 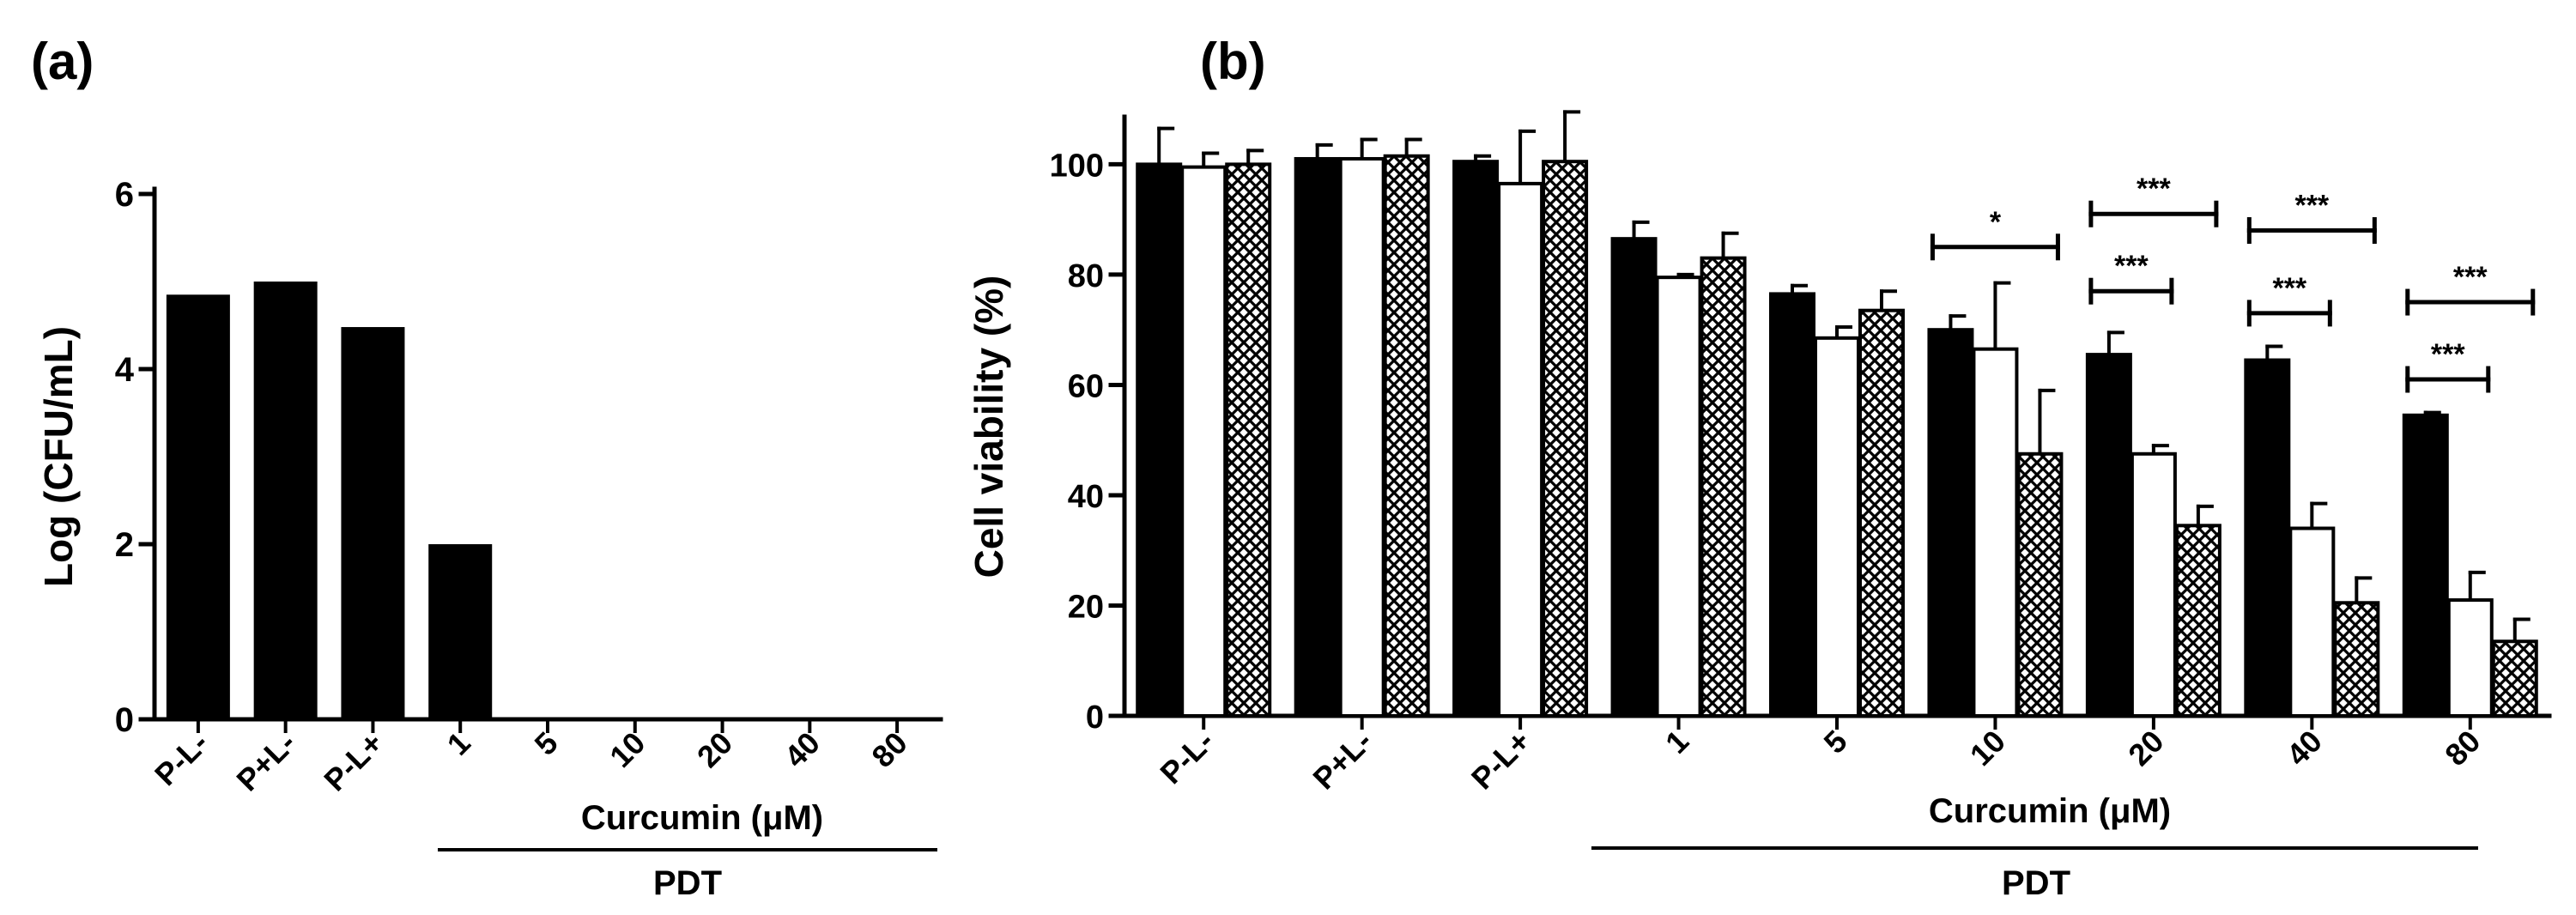 I want to click on y-axis-label: Log (CFU/mL), so click(x=58, y=457).